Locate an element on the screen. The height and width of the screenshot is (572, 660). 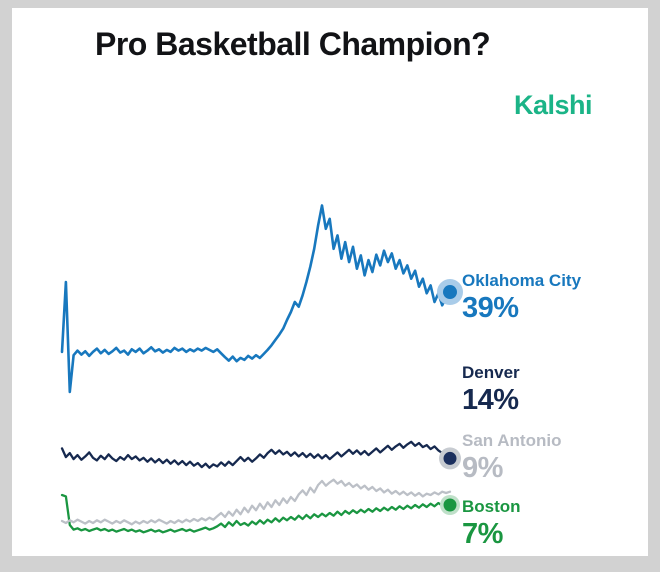
endpoint-marker-denver is located at coordinates (450, 458).